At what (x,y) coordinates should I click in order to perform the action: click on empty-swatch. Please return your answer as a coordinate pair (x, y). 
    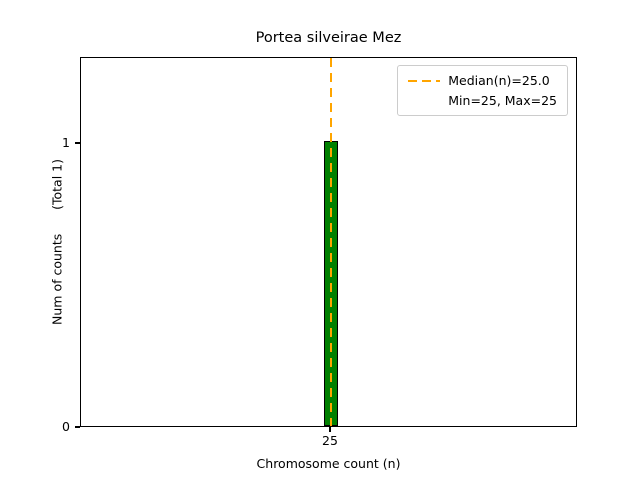
    Looking at the image, I should click on (424, 101).